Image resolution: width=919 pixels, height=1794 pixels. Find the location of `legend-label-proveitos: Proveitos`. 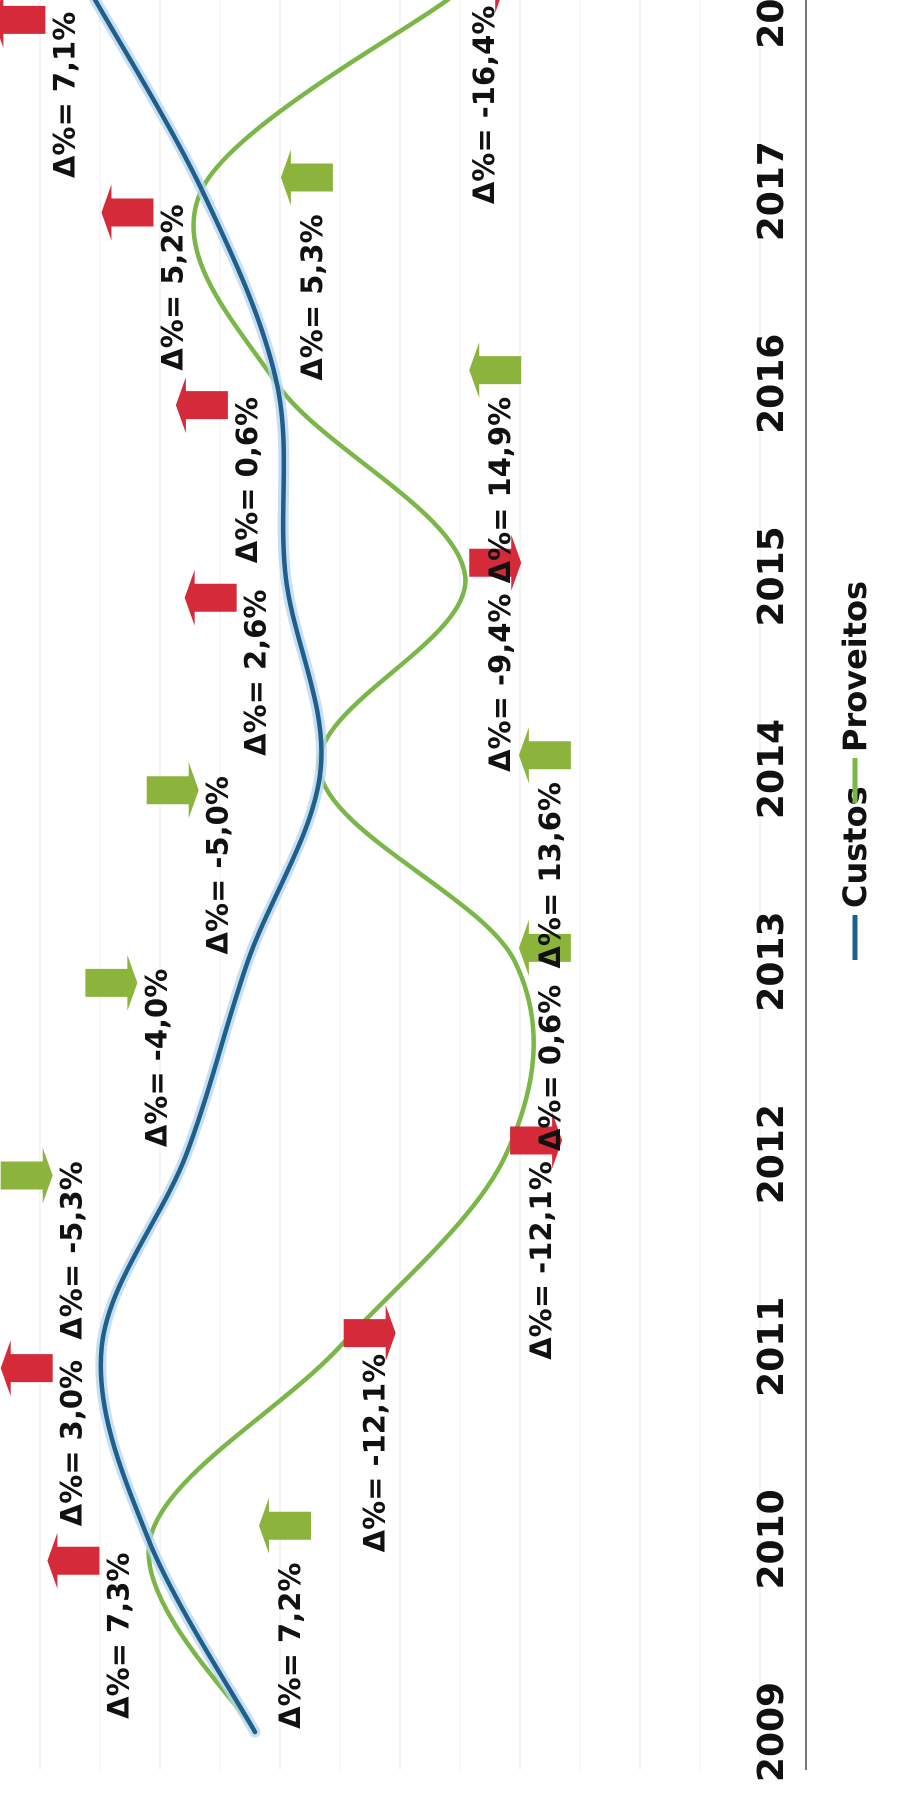

legend-label-proveitos: Proveitos is located at coordinates (855, 666).